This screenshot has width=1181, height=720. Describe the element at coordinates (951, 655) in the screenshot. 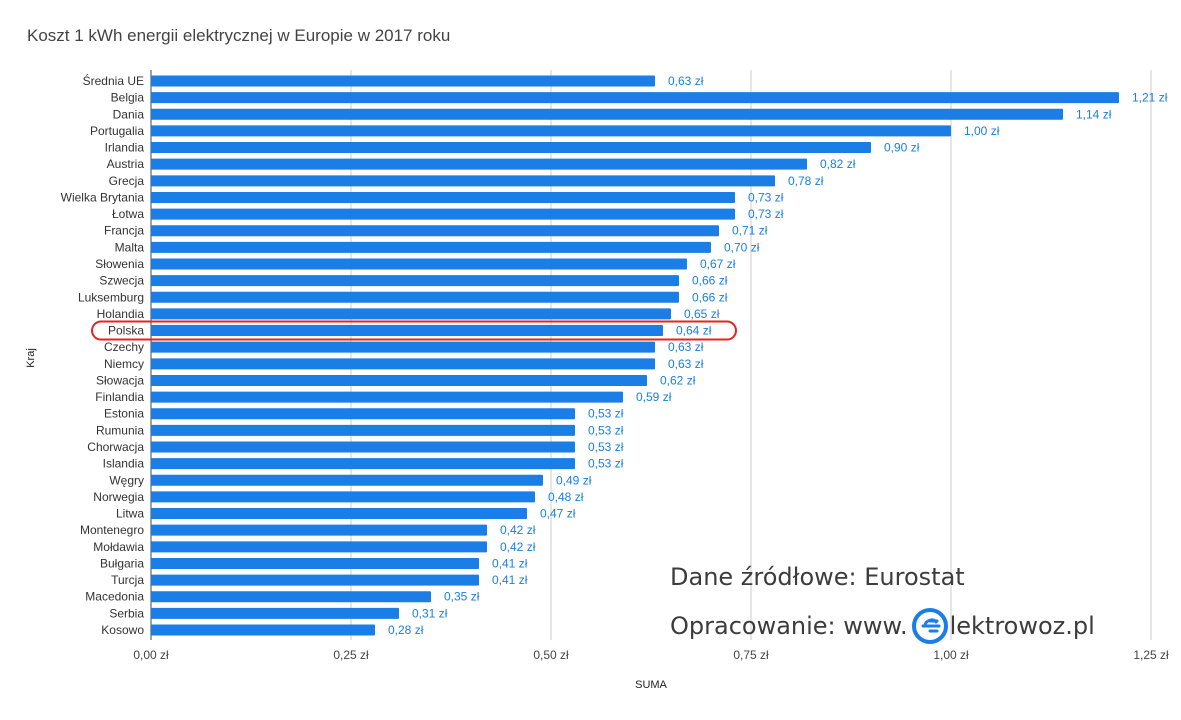

I see `x-tick-label: 1,00 zł` at that location.